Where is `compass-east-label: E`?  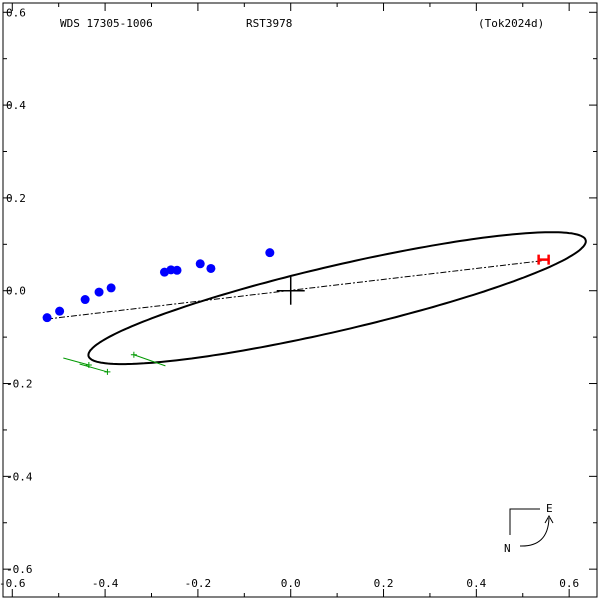 compass-east-label: E is located at coordinates (549, 508).